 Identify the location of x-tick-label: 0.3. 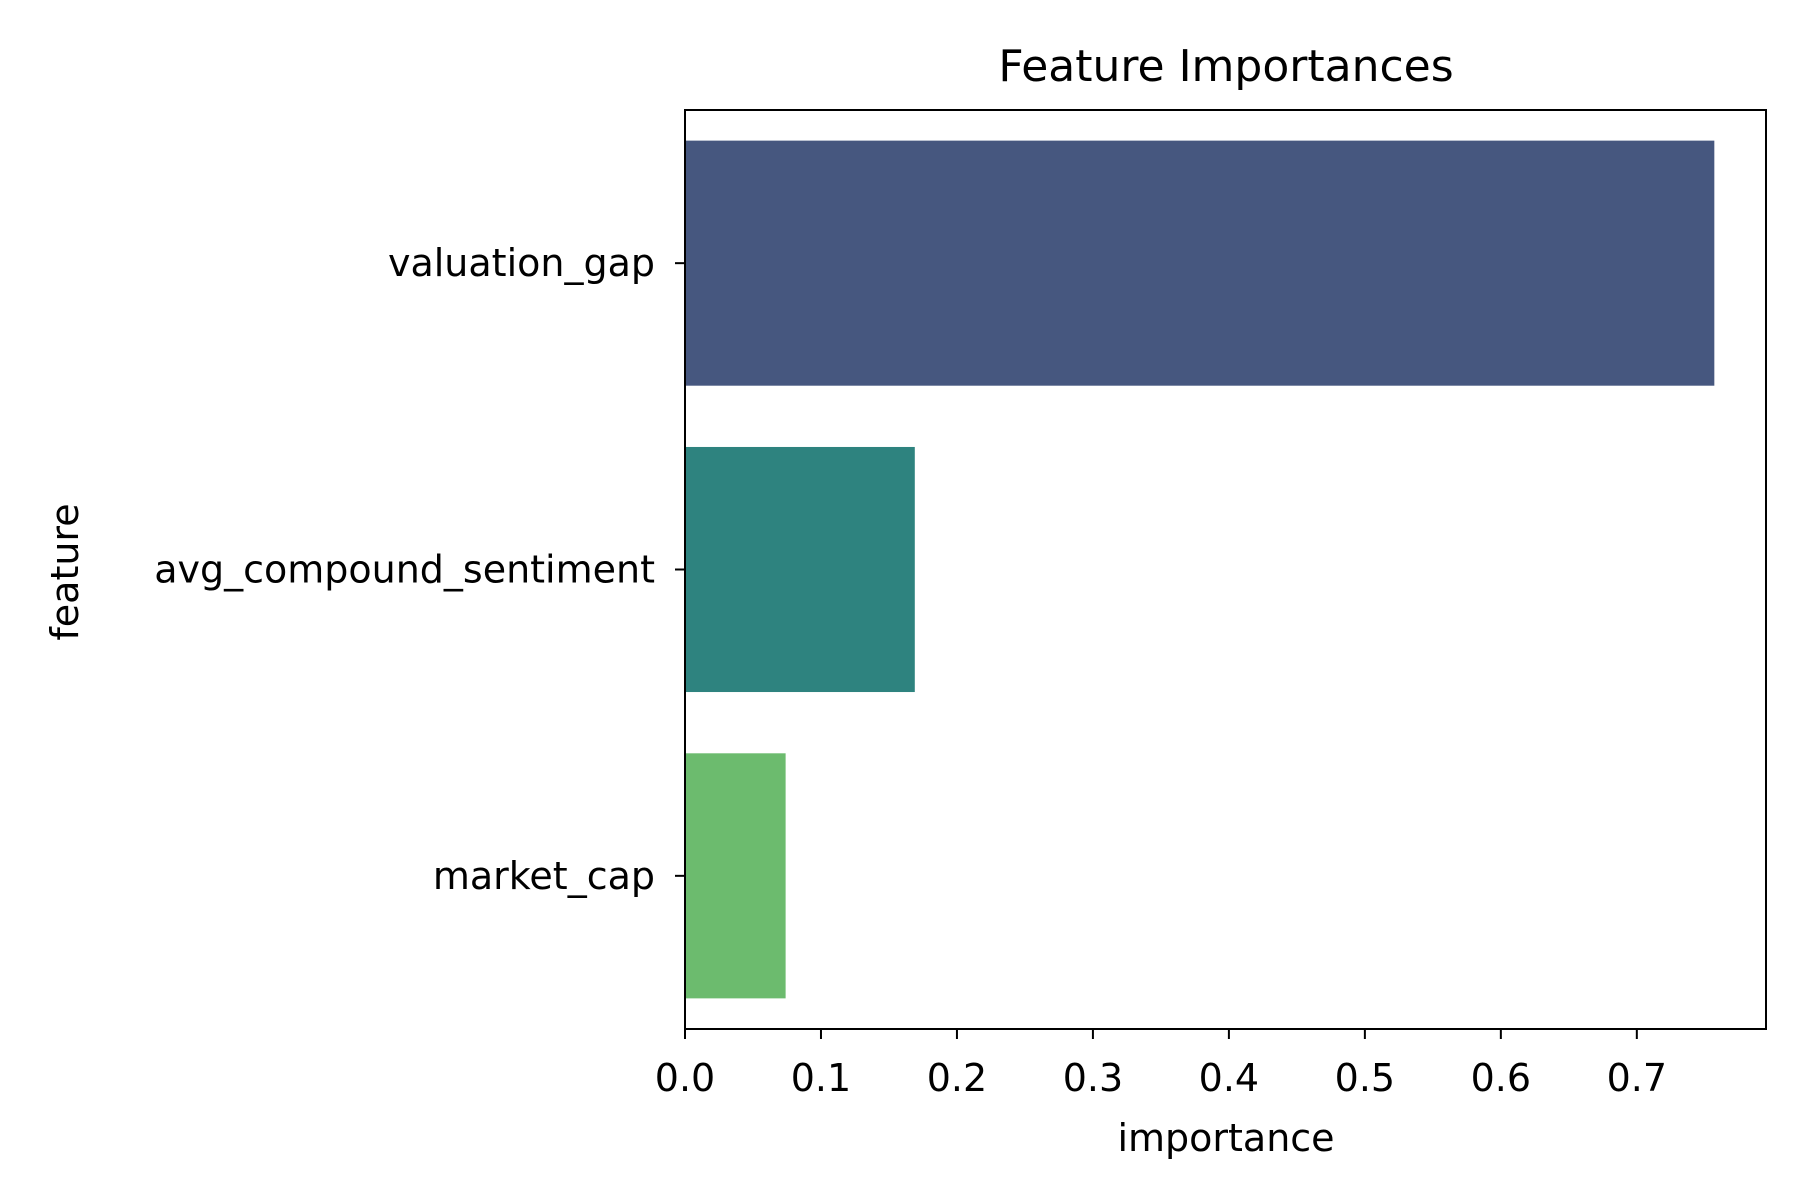
(1093, 1078).